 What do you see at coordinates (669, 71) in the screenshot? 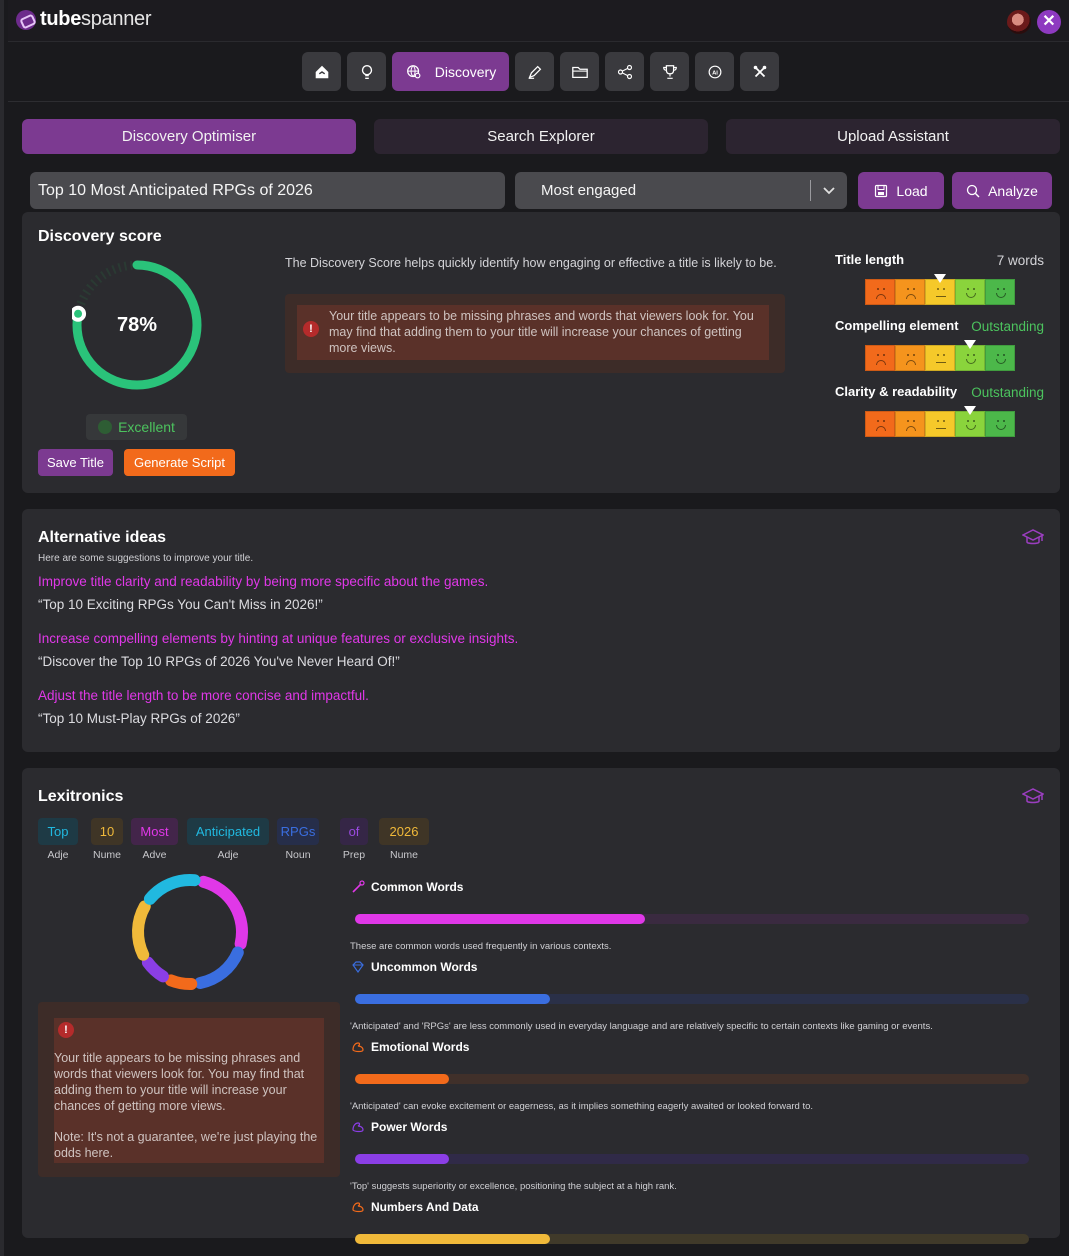
I see `nav-trophy-button` at bounding box center [669, 71].